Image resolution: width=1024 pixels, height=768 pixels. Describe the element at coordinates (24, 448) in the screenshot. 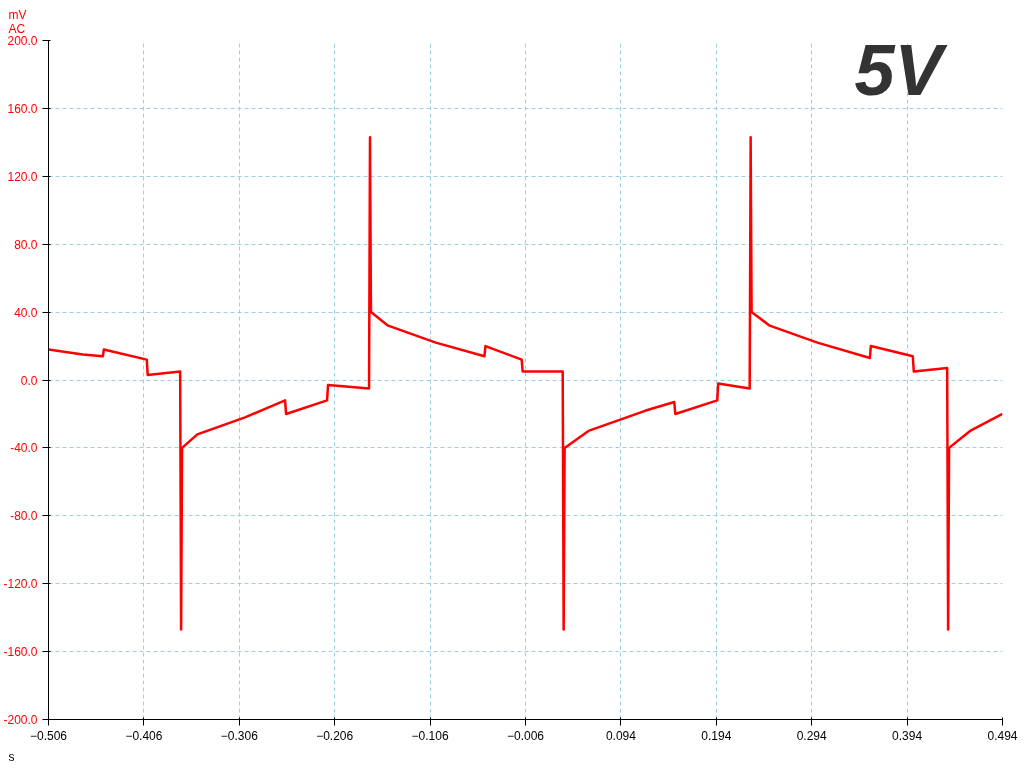

I see `y-tick-label: -40.0` at that location.